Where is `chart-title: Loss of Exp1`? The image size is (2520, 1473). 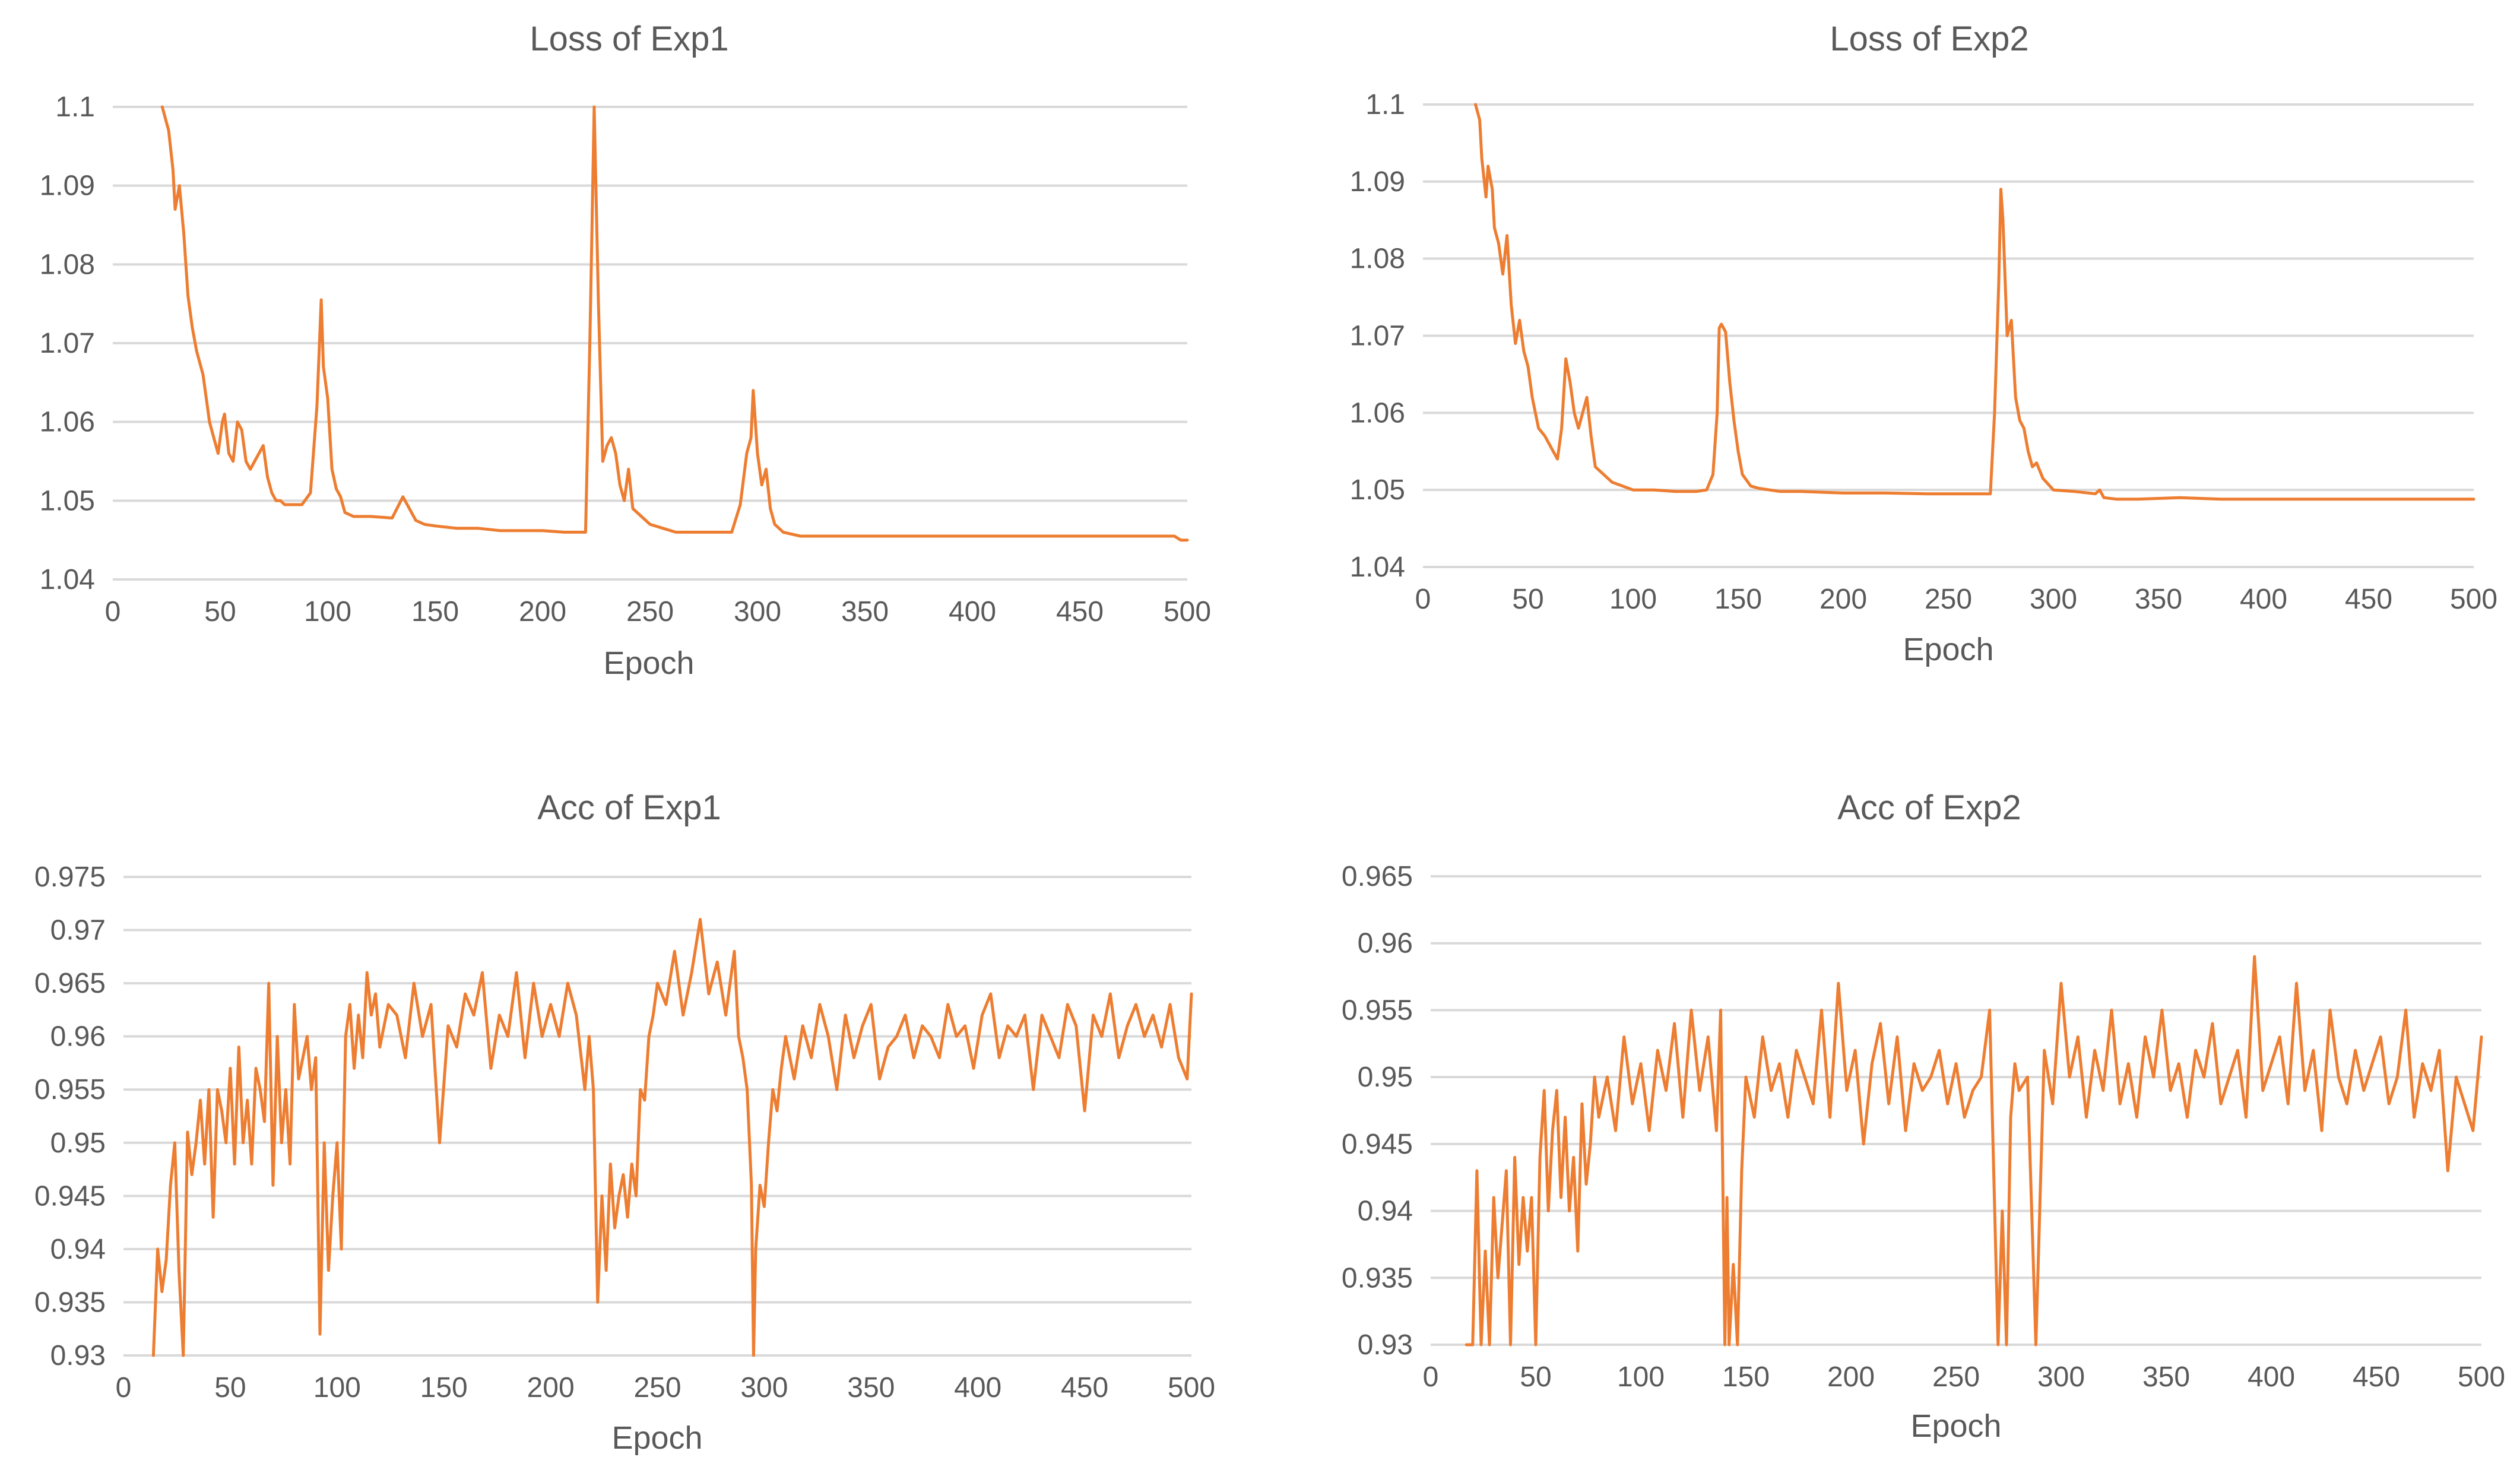 chart-title: Loss of Exp1 is located at coordinates (629, 39).